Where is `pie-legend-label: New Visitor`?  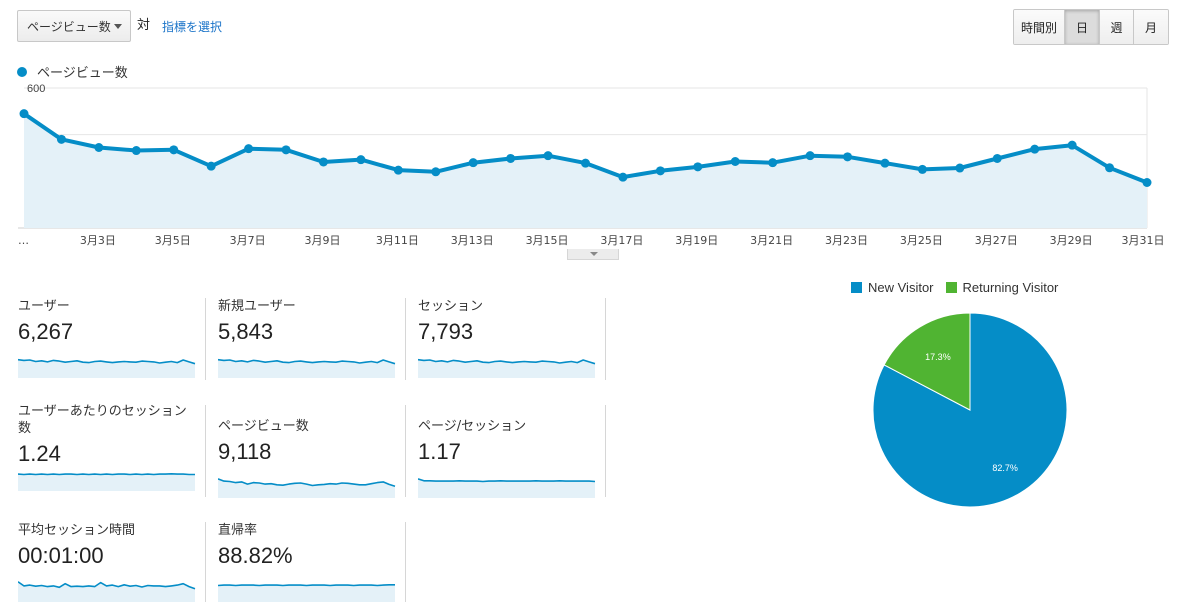
pie-legend-label: New Visitor is located at coordinates (901, 287).